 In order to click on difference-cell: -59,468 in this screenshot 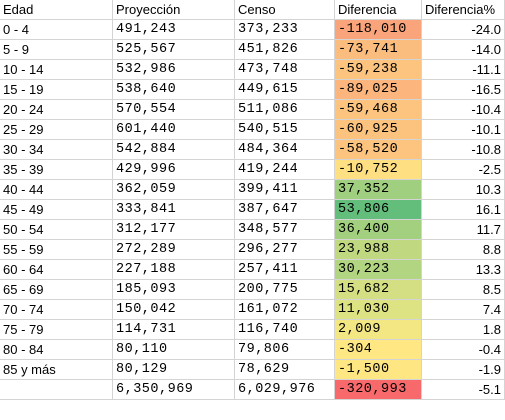, I will do `click(378, 110)`.